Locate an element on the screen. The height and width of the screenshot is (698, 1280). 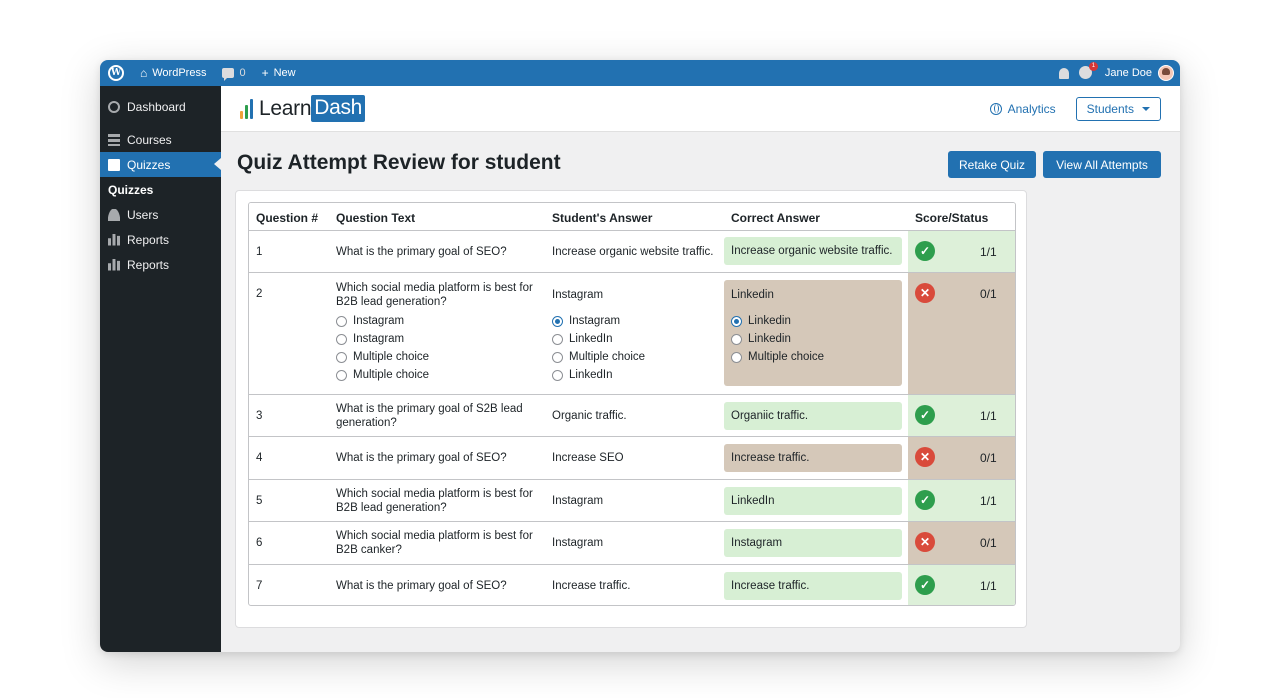
site-name-link: ⌂ WordPress is located at coordinates (173, 73).